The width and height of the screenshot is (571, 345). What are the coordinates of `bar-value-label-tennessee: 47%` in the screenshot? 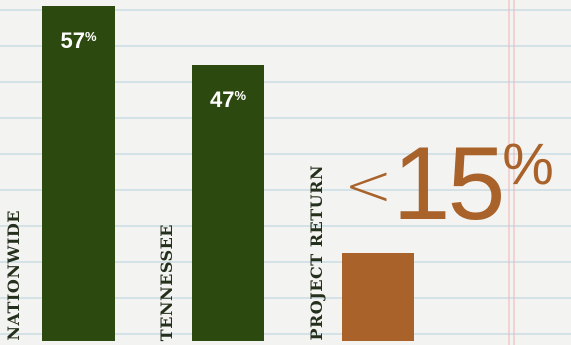 It's located at (228, 99).